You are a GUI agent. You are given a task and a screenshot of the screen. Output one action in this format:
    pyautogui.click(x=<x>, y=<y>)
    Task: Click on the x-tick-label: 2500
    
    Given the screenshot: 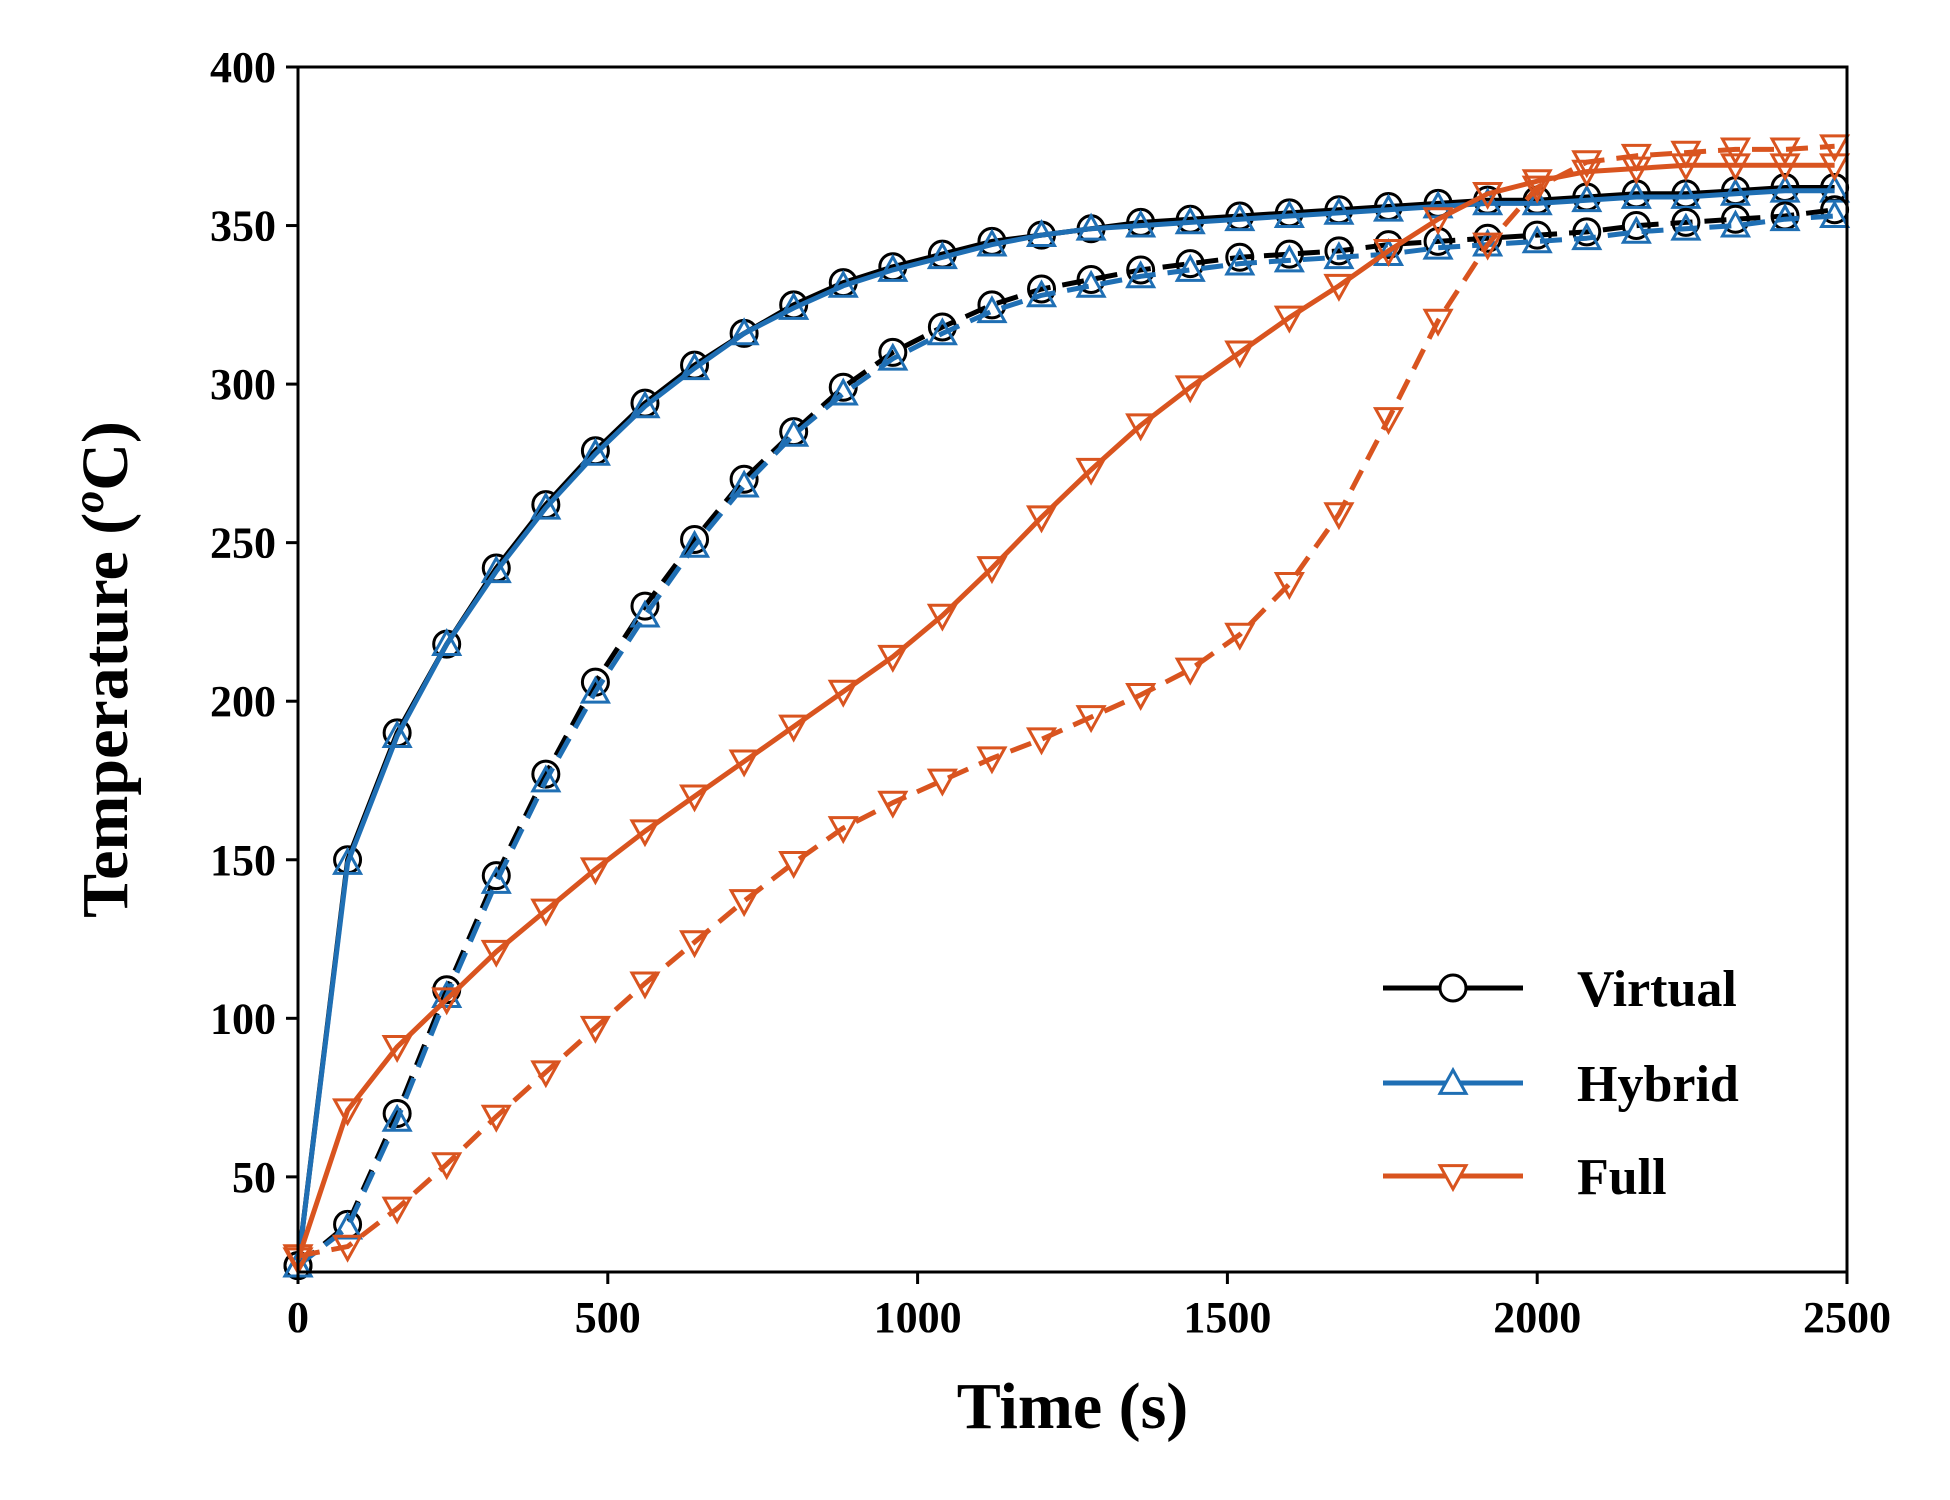 What is the action you would take?
    pyautogui.click(x=1847, y=1317)
    